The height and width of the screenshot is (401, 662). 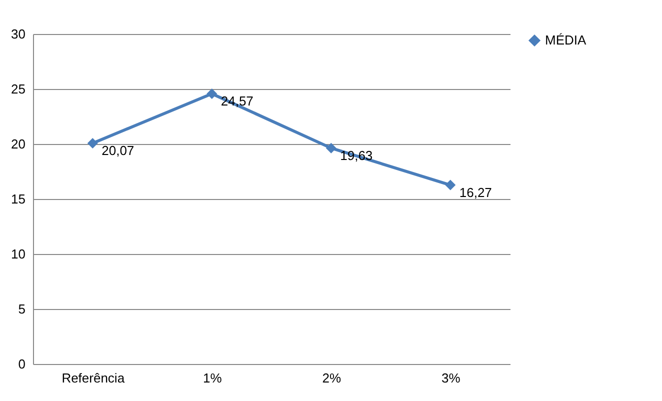 What do you see at coordinates (22, 364) in the screenshot?
I see `y-tick-label: 0` at bounding box center [22, 364].